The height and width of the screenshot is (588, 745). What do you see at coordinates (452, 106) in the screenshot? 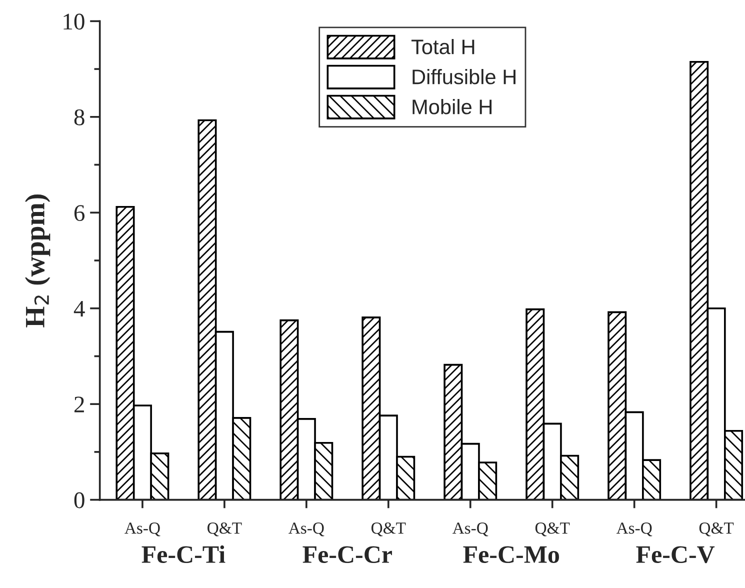
I see `legend-label: Mobile H` at bounding box center [452, 106].